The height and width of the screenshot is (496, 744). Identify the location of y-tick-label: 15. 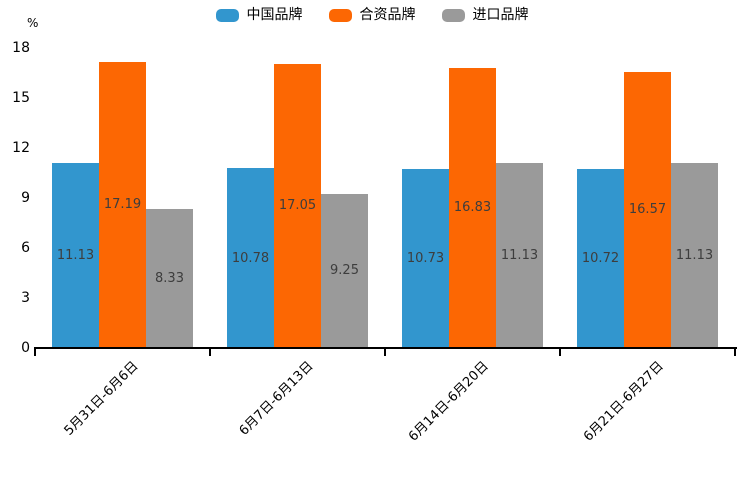
(21, 98).